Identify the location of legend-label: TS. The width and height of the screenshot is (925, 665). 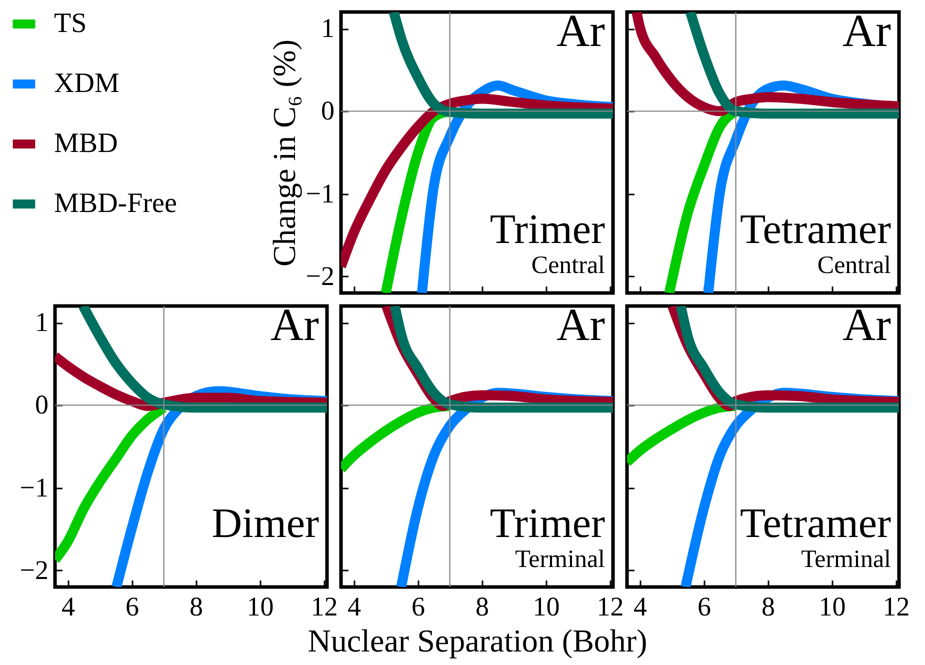
(70, 23).